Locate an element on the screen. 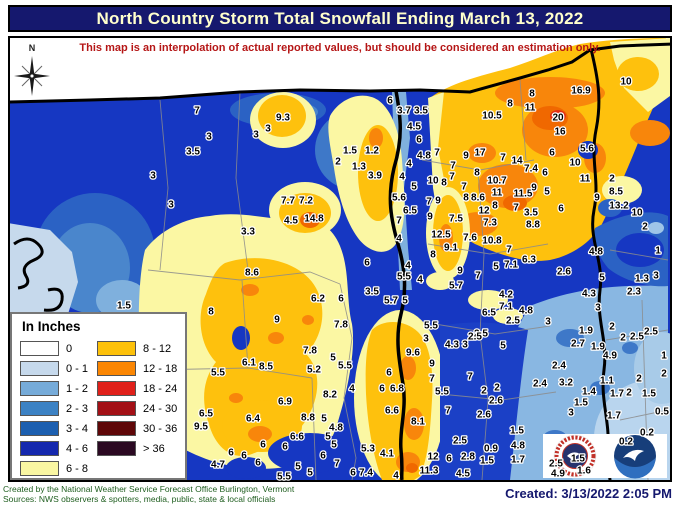 This screenshot has width=680, height=506. legend-row: 1 - 2 is located at coordinates (54, 388).